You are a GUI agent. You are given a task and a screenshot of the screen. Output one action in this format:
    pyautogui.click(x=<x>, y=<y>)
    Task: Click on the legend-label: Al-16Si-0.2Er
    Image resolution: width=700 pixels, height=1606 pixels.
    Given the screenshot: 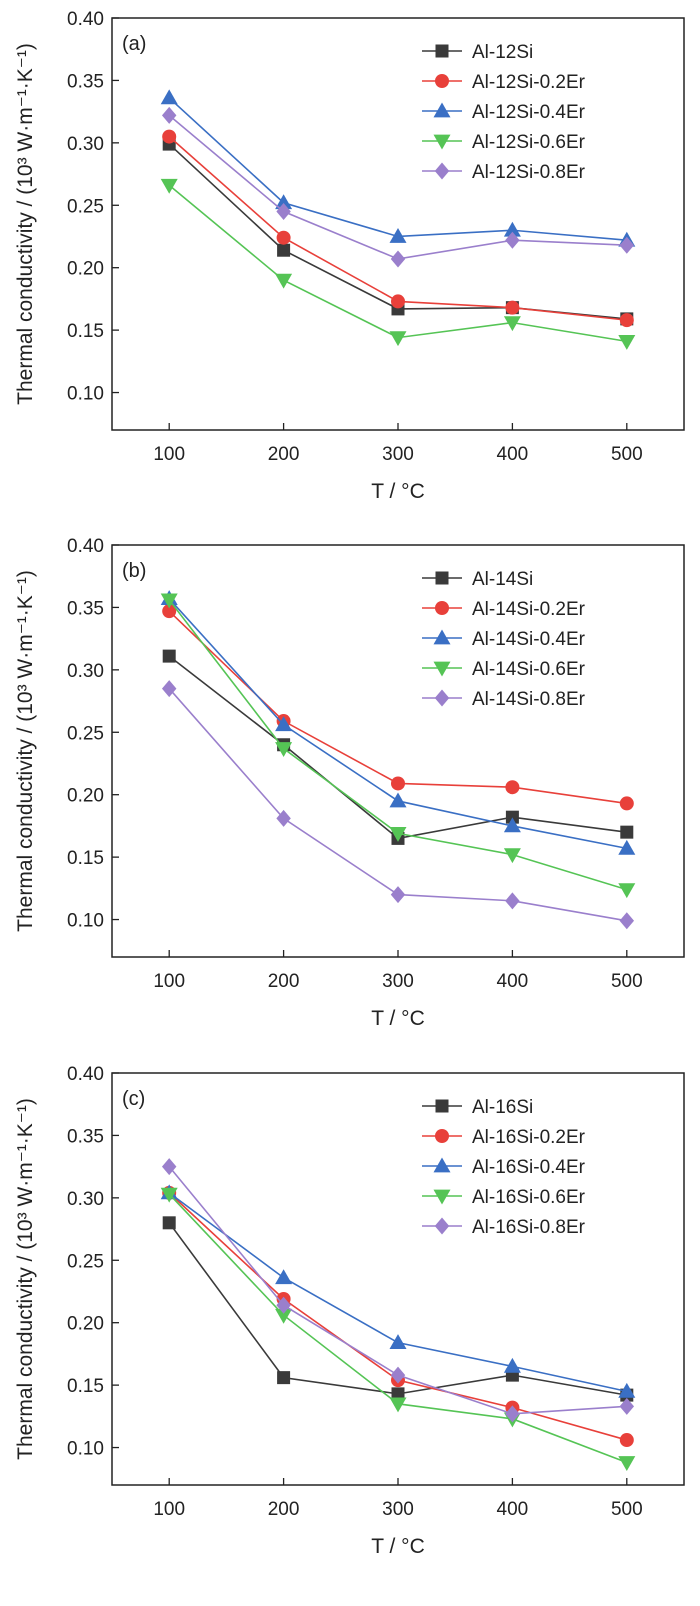 What is the action you would take?
    pyautogui.click(x=529, y=1137)
    